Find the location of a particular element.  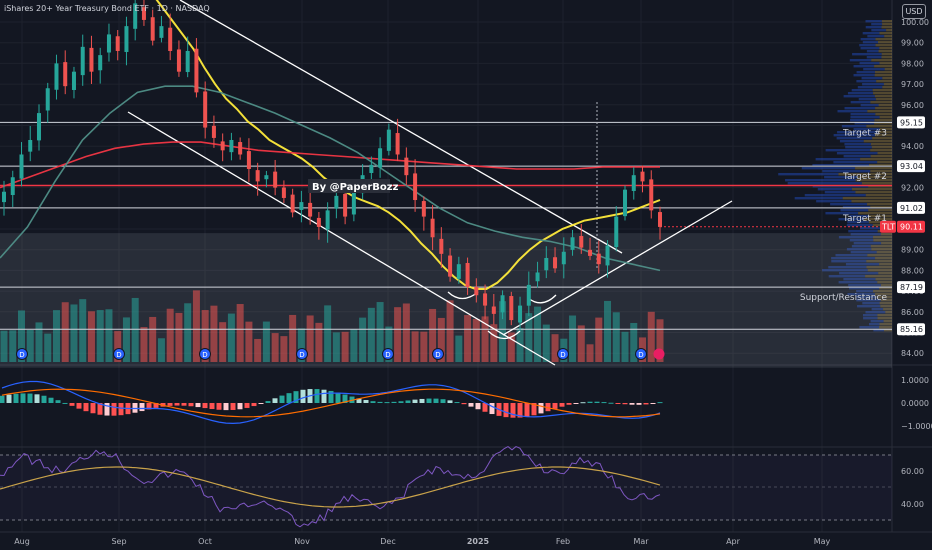

last-price-tag is located at coordinates (911, 226).